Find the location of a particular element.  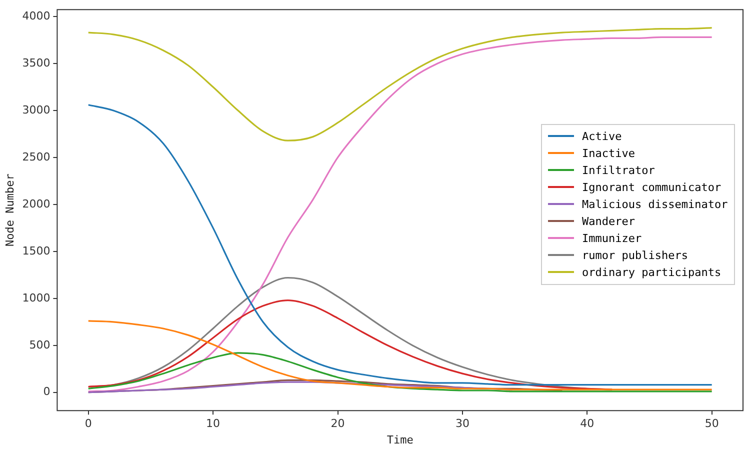

legend-label: rumor publishers is located at coordinates (635, 255).